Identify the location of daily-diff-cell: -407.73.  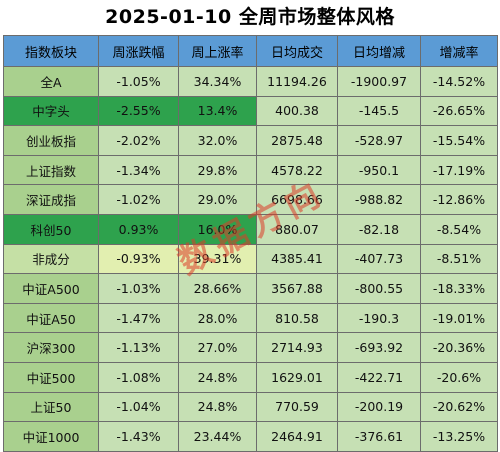
(379, 259).